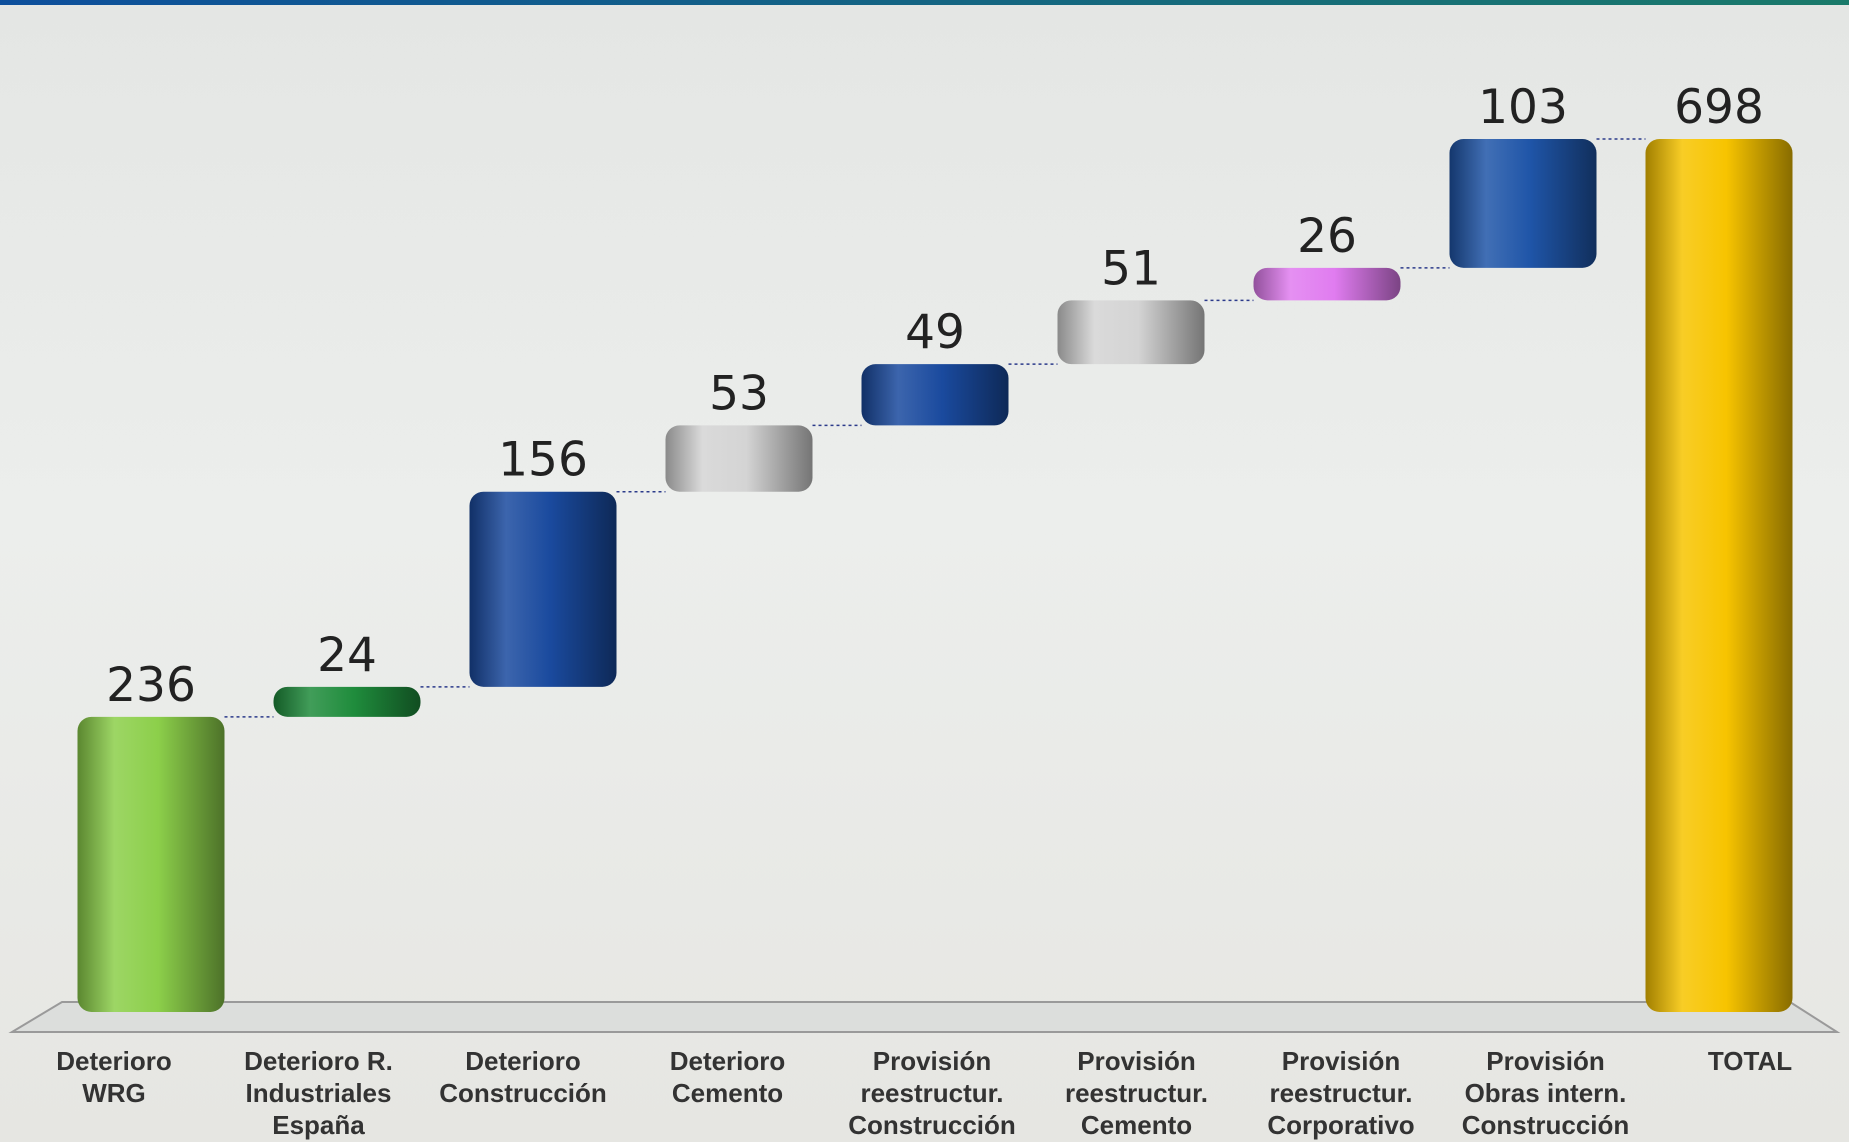 The width and height of the screenshot is (1849, 1142). I want to click on value-label: 698, so click(1719, 107).